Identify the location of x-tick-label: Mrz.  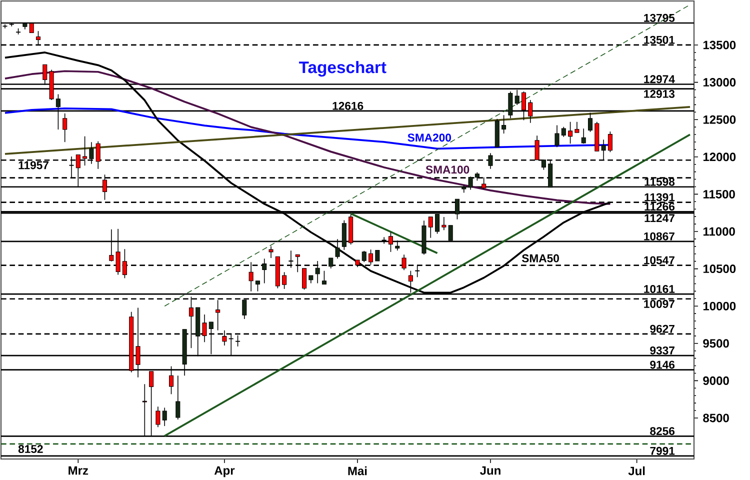
(78, 470).